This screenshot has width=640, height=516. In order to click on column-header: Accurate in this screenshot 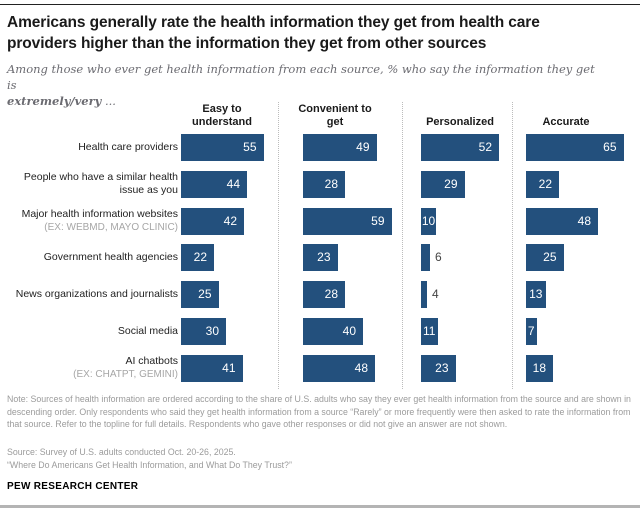, I will do `click(566, 122)`.